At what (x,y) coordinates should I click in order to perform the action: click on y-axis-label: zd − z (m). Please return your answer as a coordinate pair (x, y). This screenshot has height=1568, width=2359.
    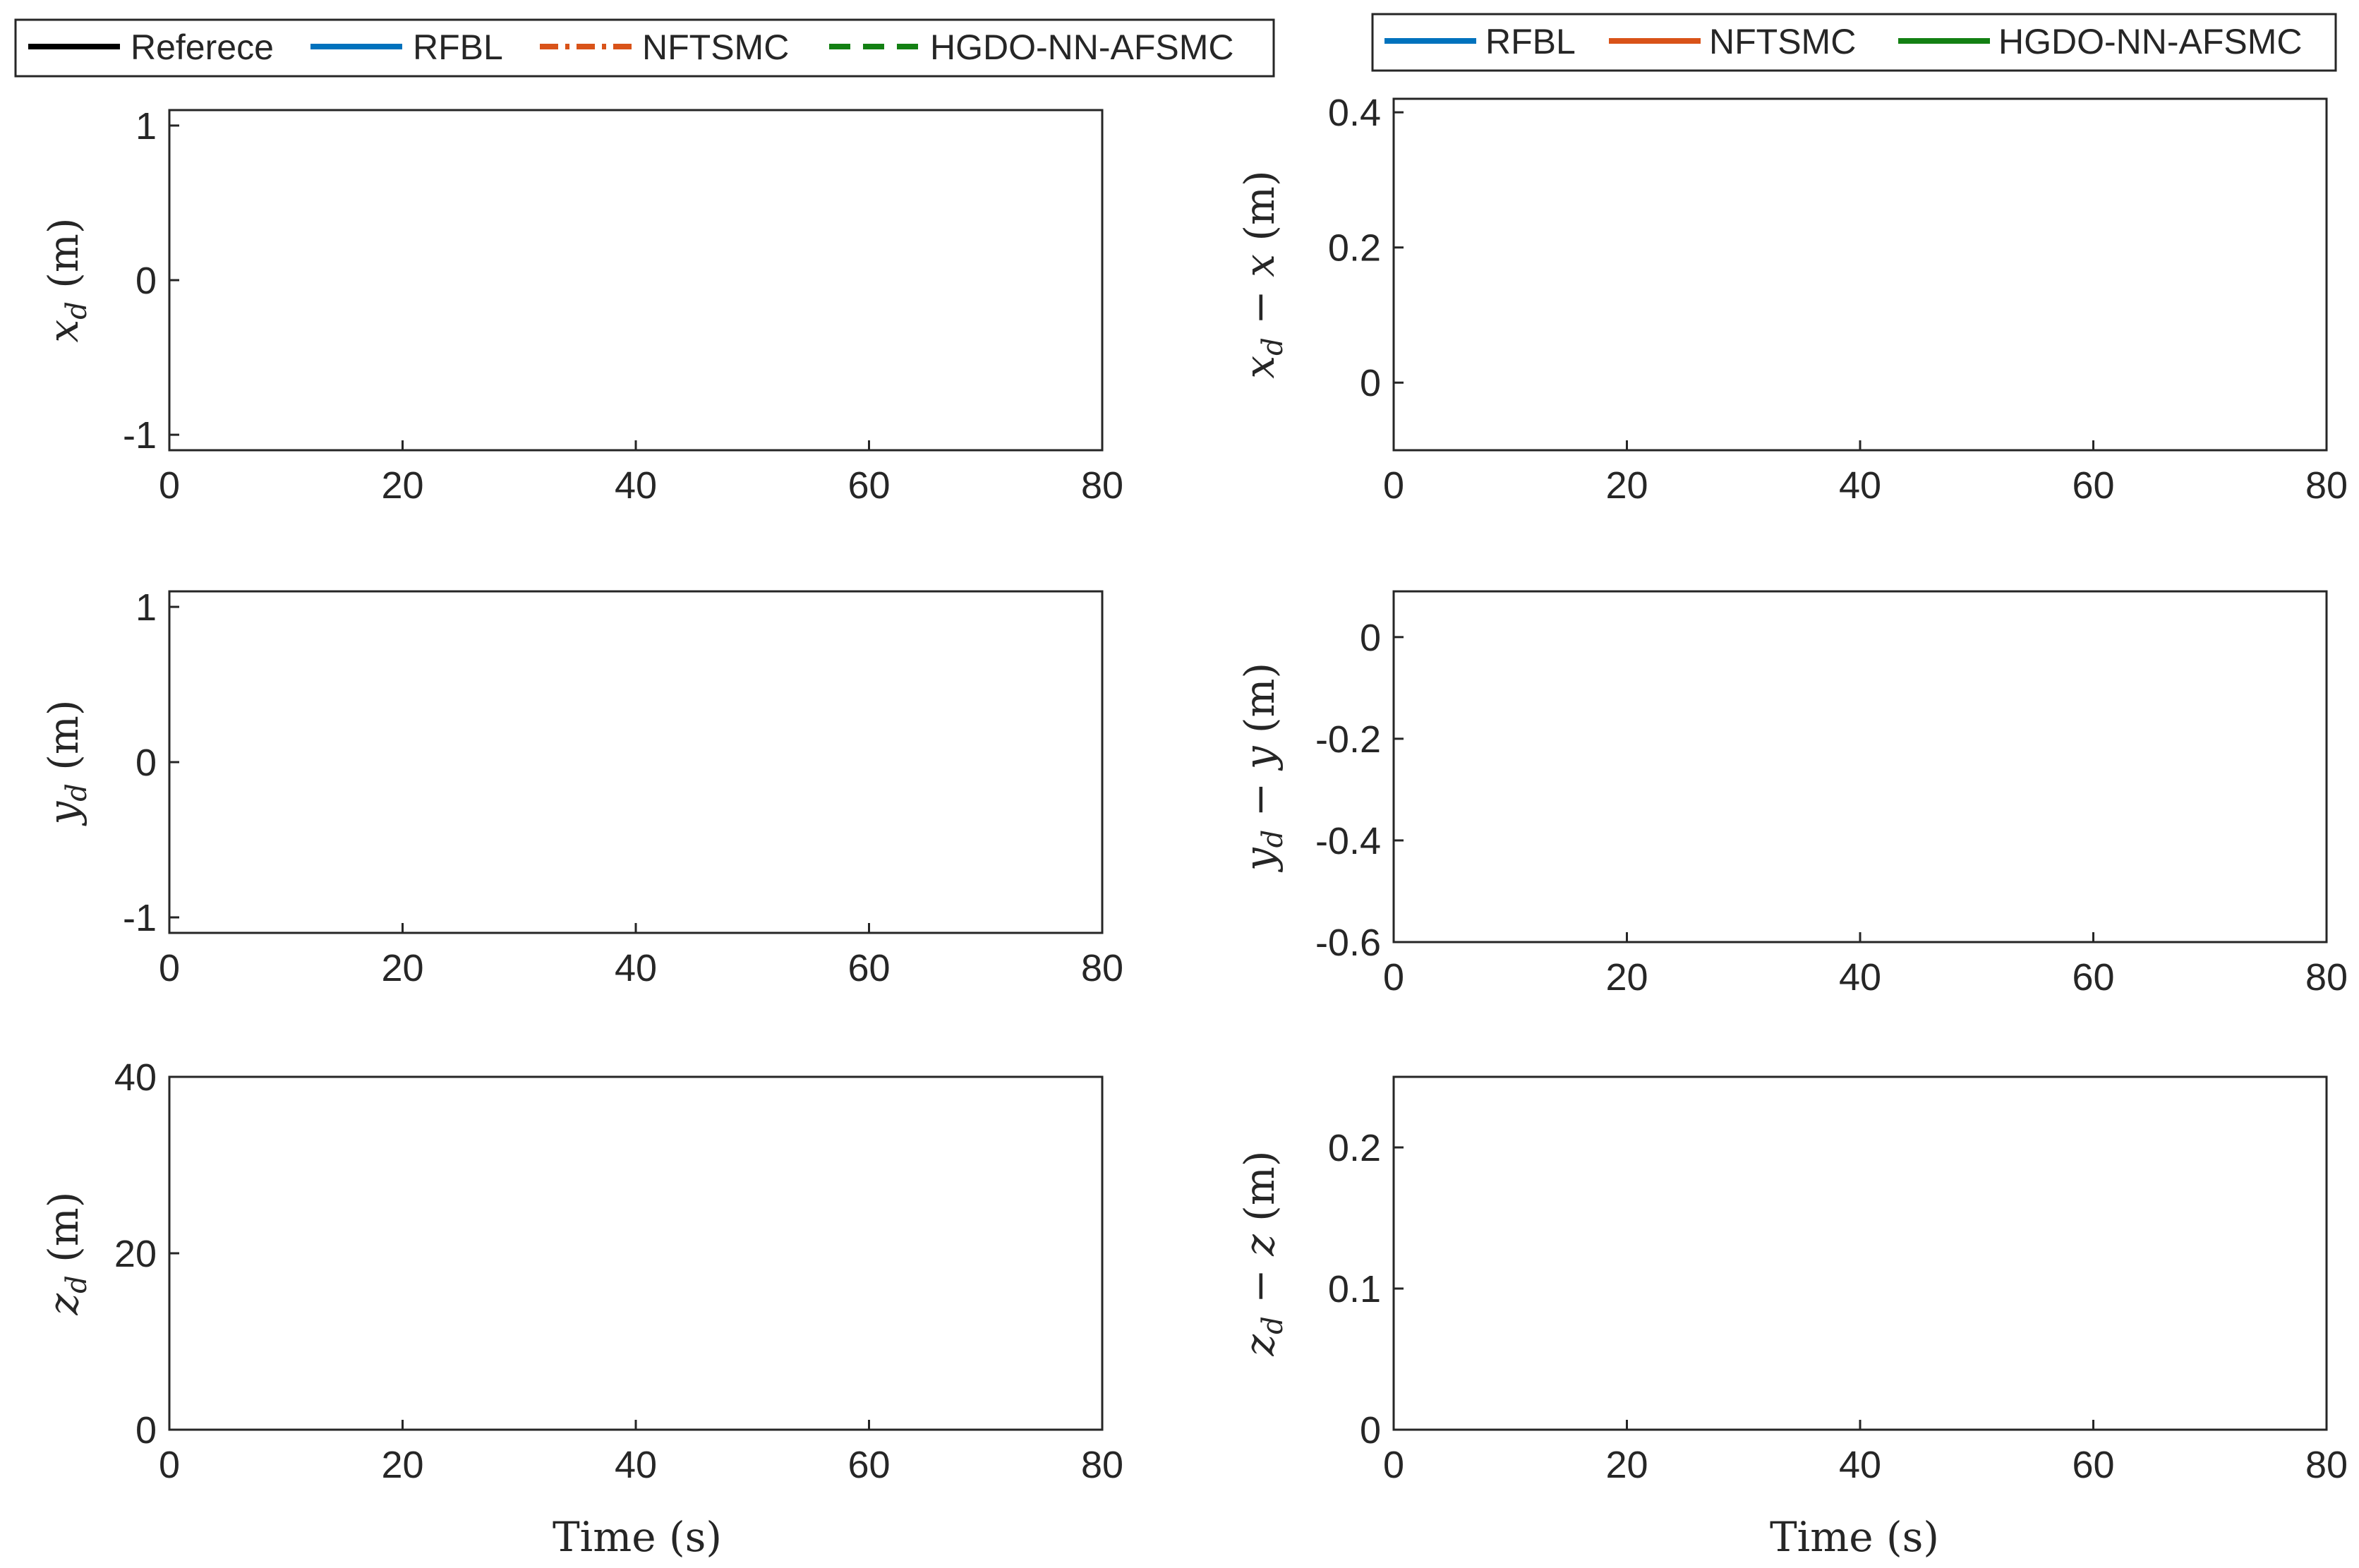
    Looking at the image, I should click on (1262, 1254).